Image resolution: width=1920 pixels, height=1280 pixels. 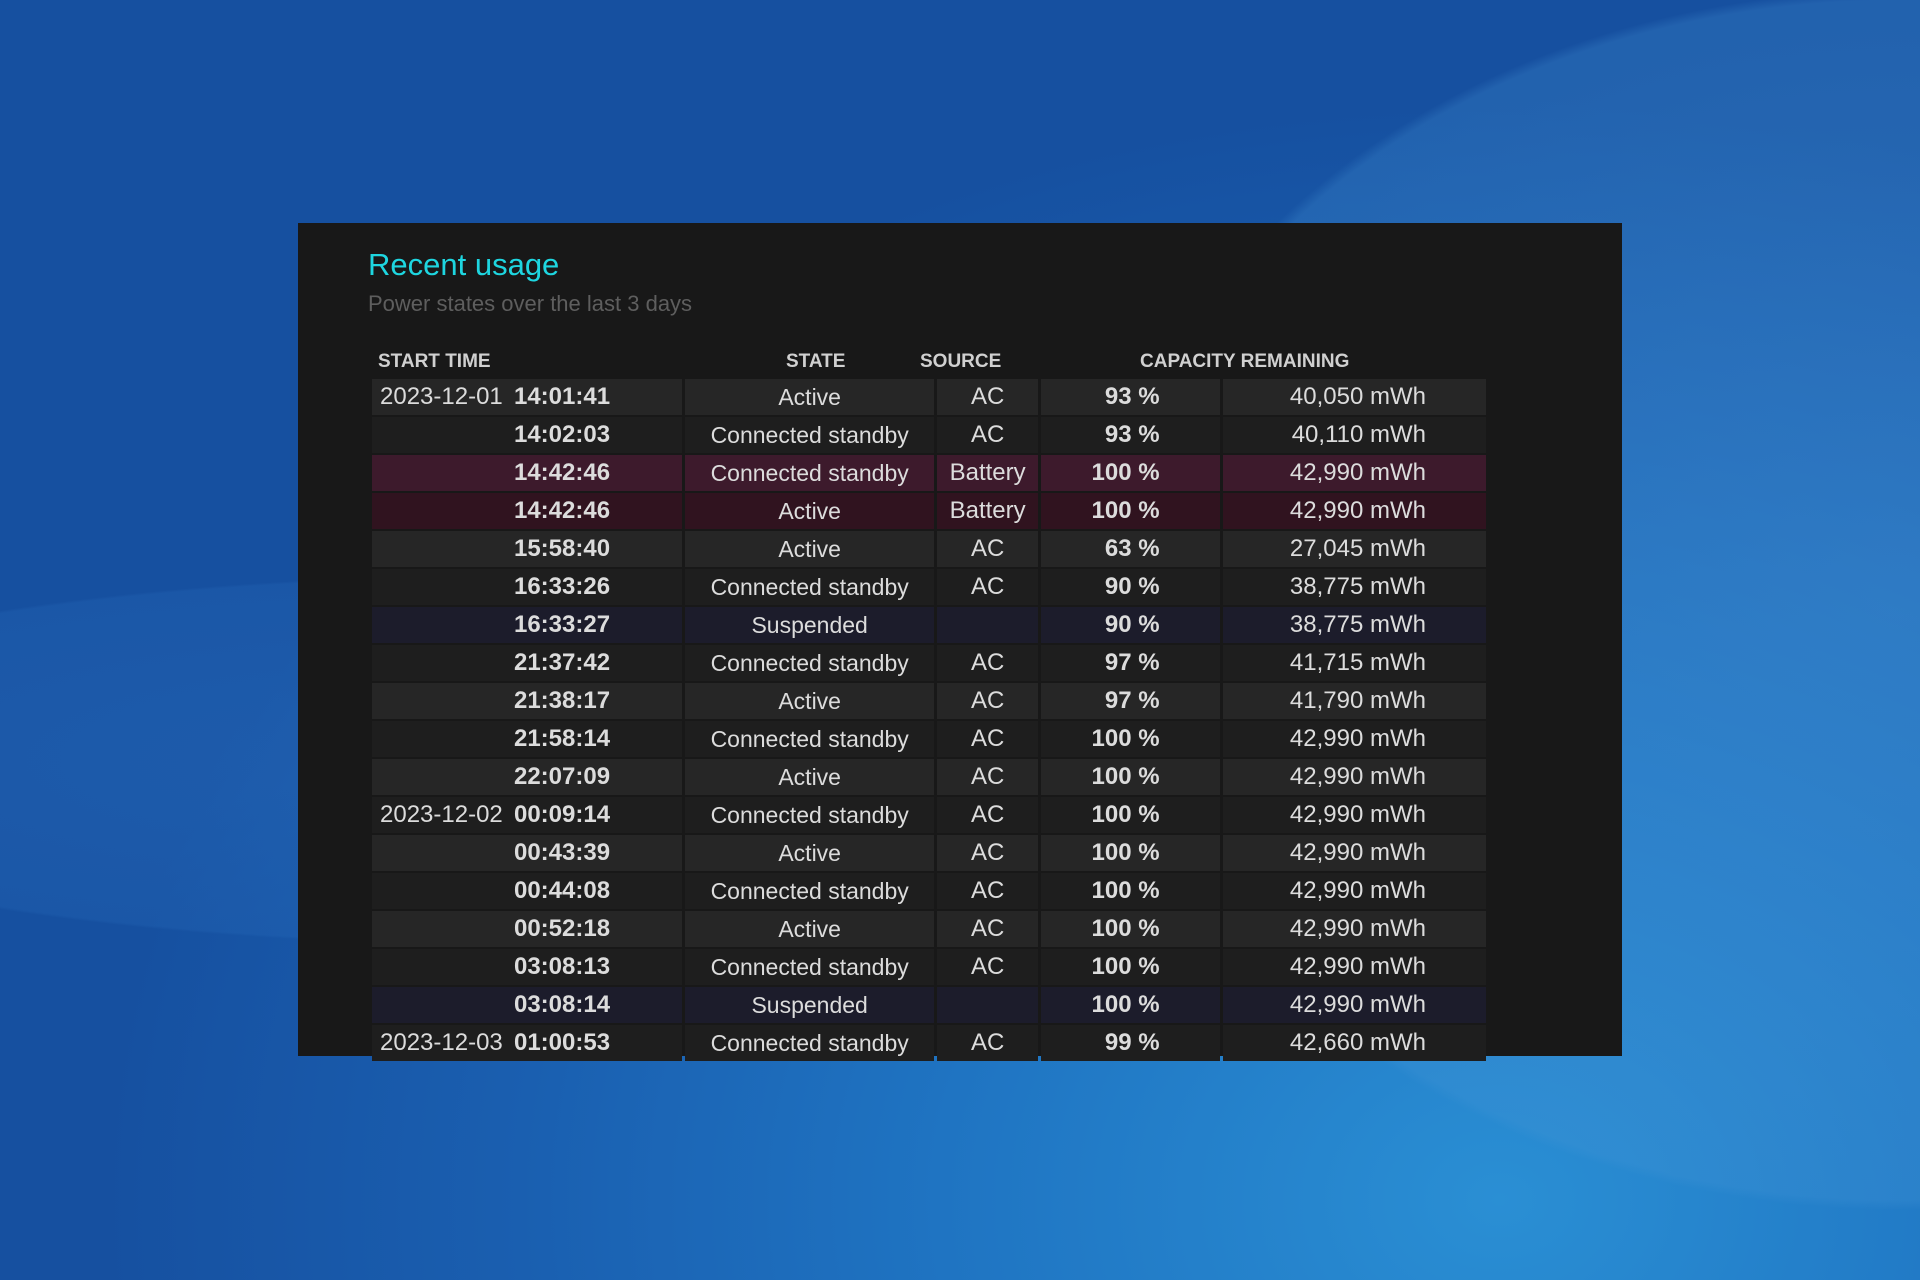 What do you see at coordinates (441, 814) in the screenshot?
I see `date: 2023-12-02` at bounding box center [441, 814].